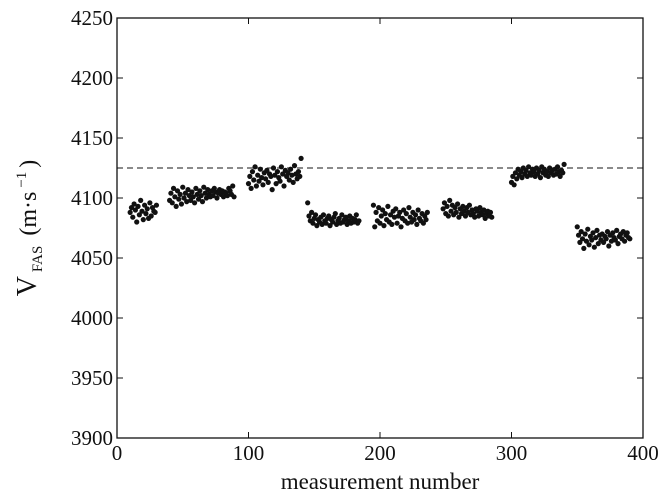 This screenshot has height=493, width=667. What do you see at coordinates (38, 259) in the screenshot?
I see `y-axis-label-subscript: FAS` at bounding box center [38, 259].